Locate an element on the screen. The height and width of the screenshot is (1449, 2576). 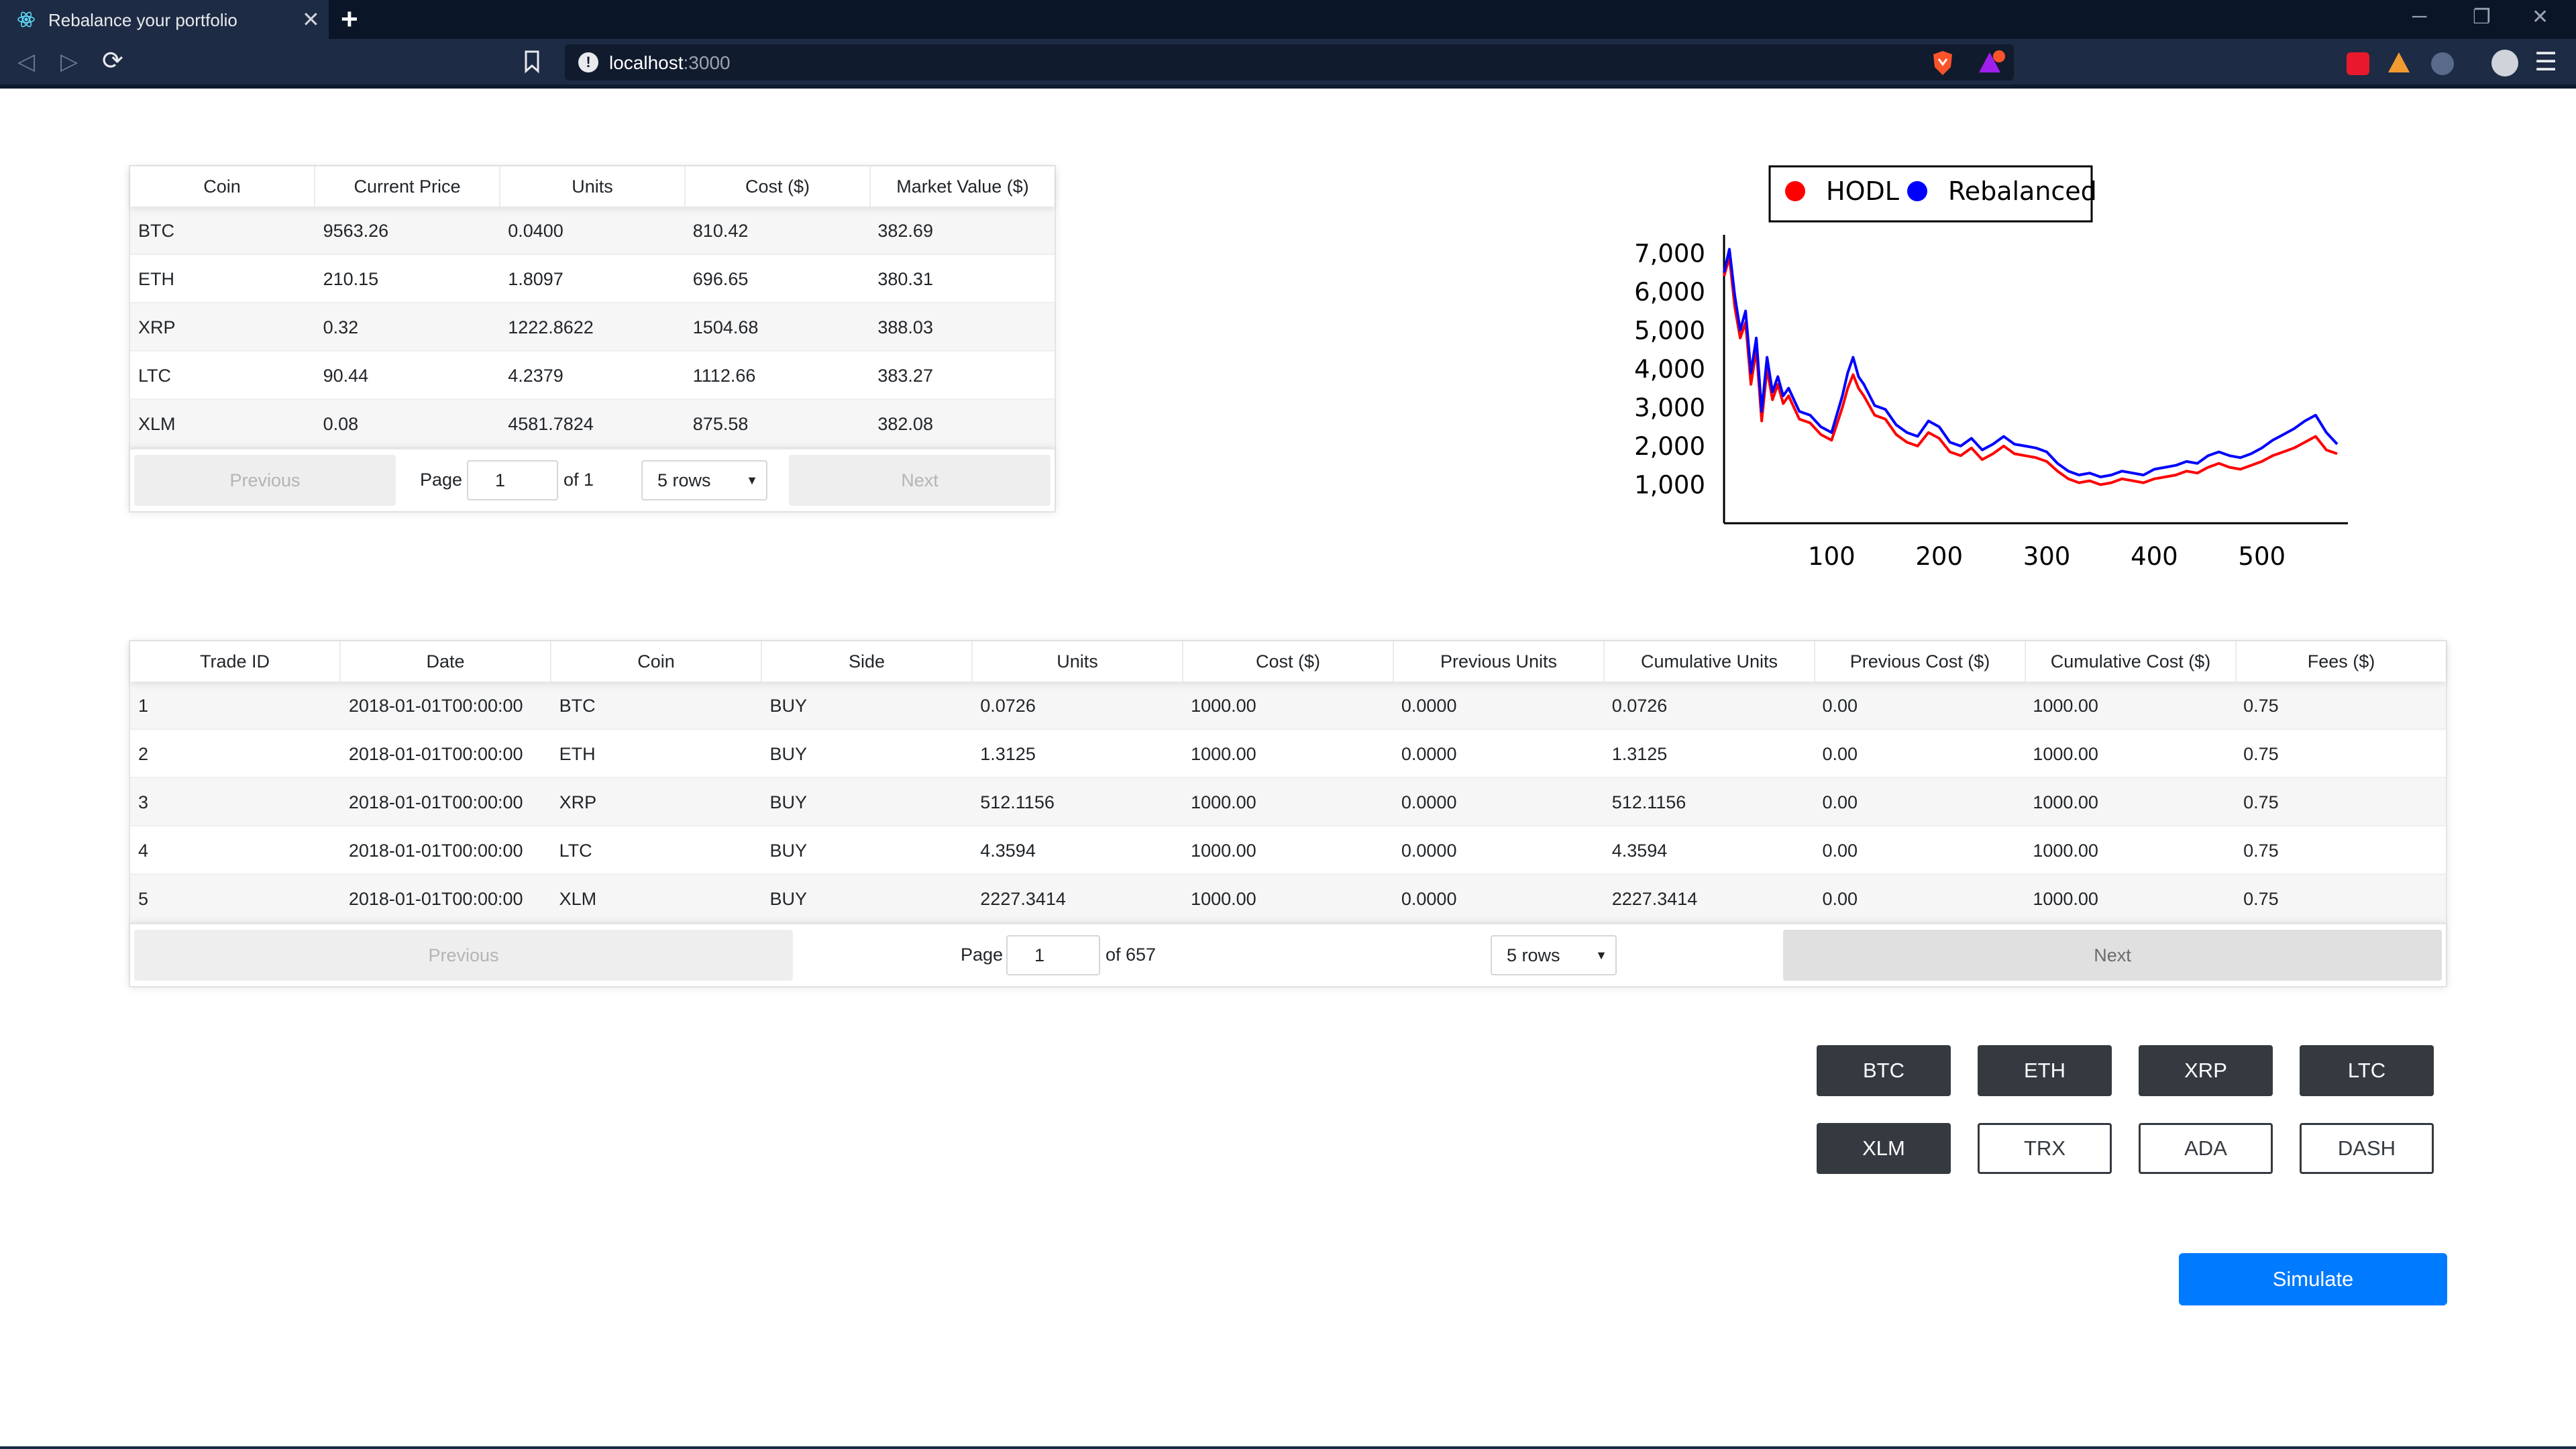
page-count-label: of 1 is located at coordinates (579, 480).